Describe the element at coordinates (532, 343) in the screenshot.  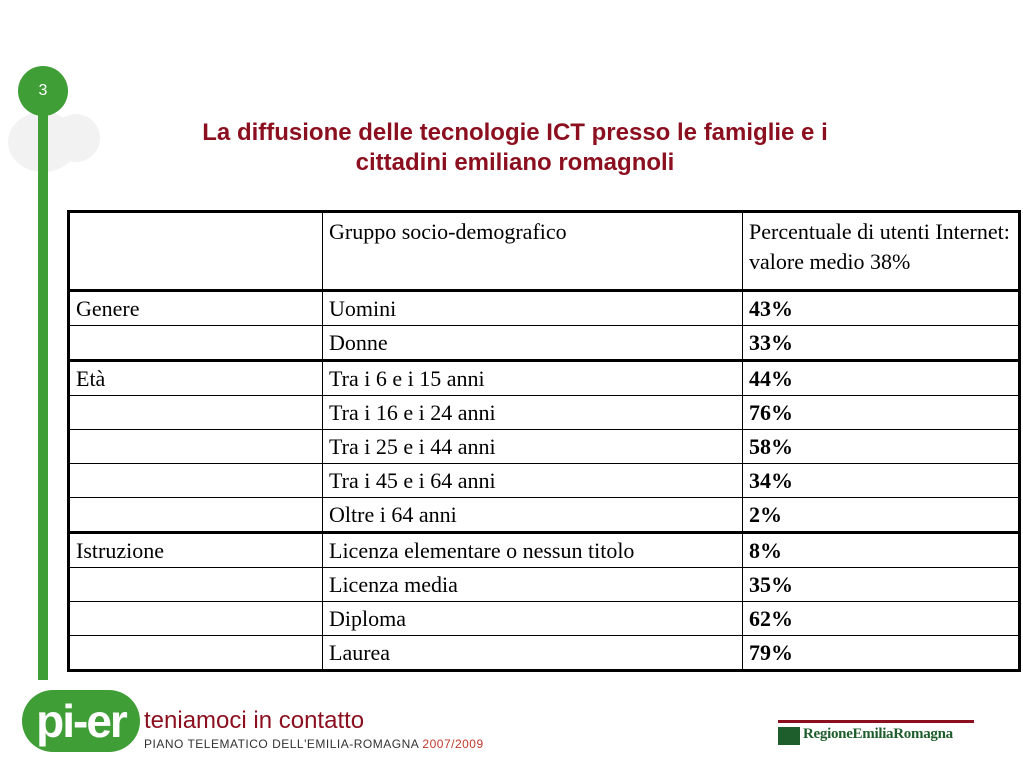
I see `label-cell: Donne` at that location.